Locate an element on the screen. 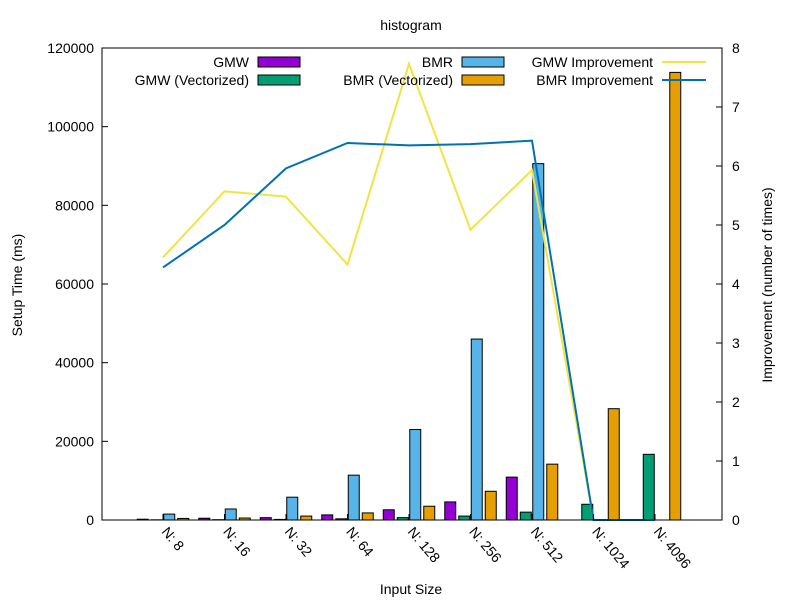 This screenshot has width=800, height=600. legend-label: GMW Improvement is located at coordinates (592, 62).